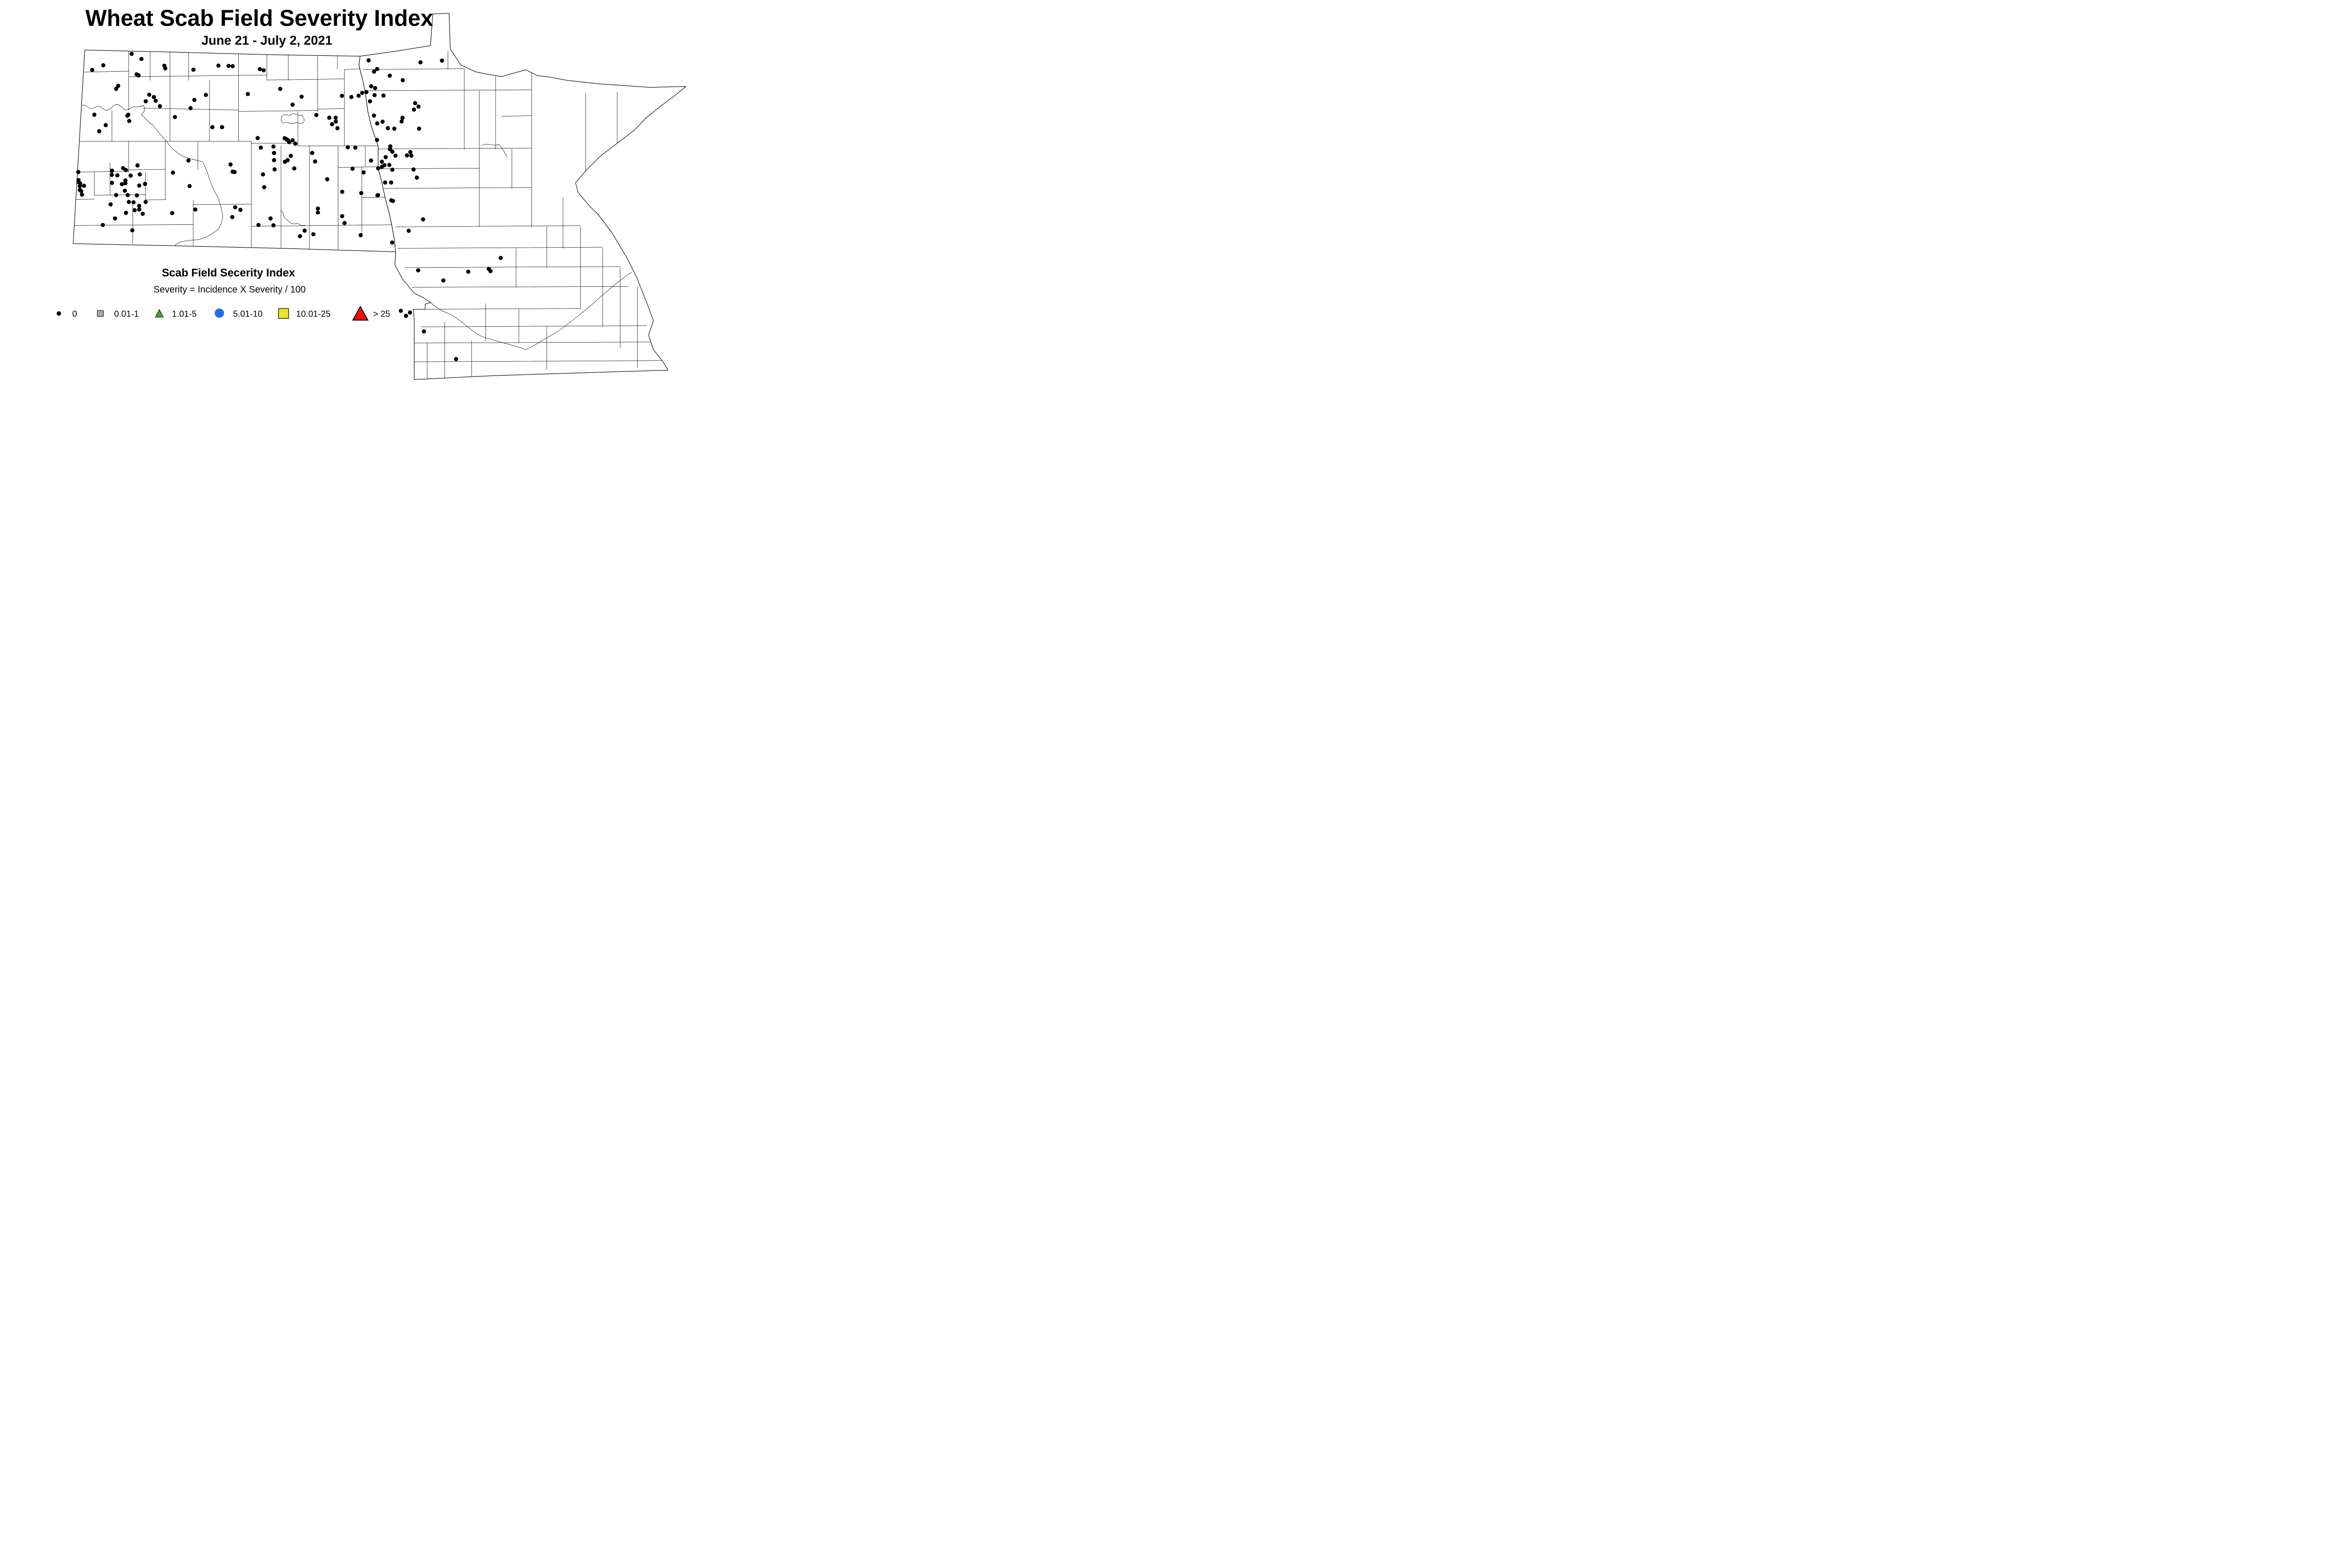 Image resolution: width=2327 pixels, height=1568 pixels. I want to click on minnesota-outline, so click(522, 196).